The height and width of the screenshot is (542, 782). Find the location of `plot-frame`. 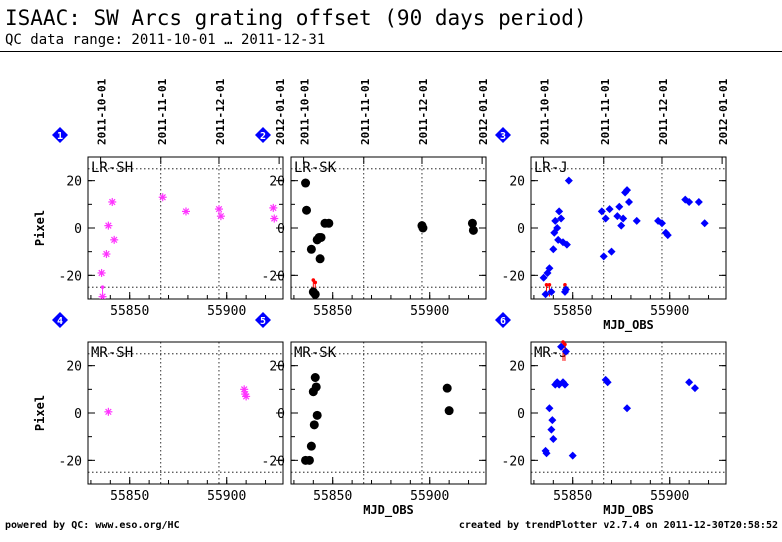

plot-frame is located at coordinates (185, 228).